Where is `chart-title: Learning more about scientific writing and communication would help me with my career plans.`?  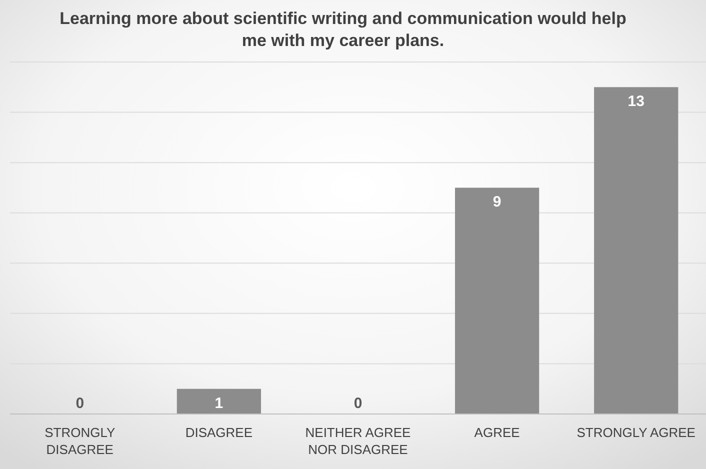
chart-title: Learning more about scientific writing and communication would help me with my career plans. is located at coordinates (343, 29).